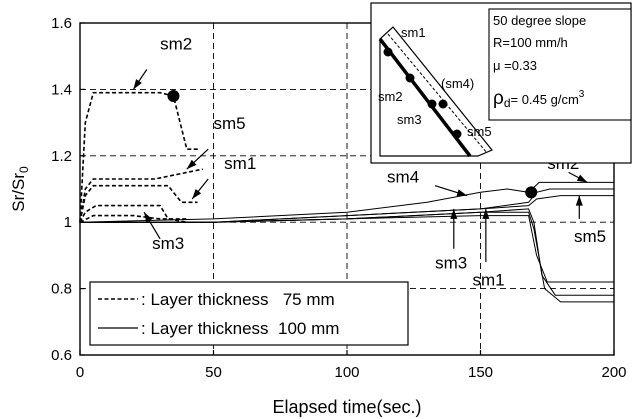 This screenshot has height=419, width=632. What do you see at coordinates (18, 192) in the screenshot?
I see `y-axis-title: Sr/Sr` at bounding box center [18, 192].